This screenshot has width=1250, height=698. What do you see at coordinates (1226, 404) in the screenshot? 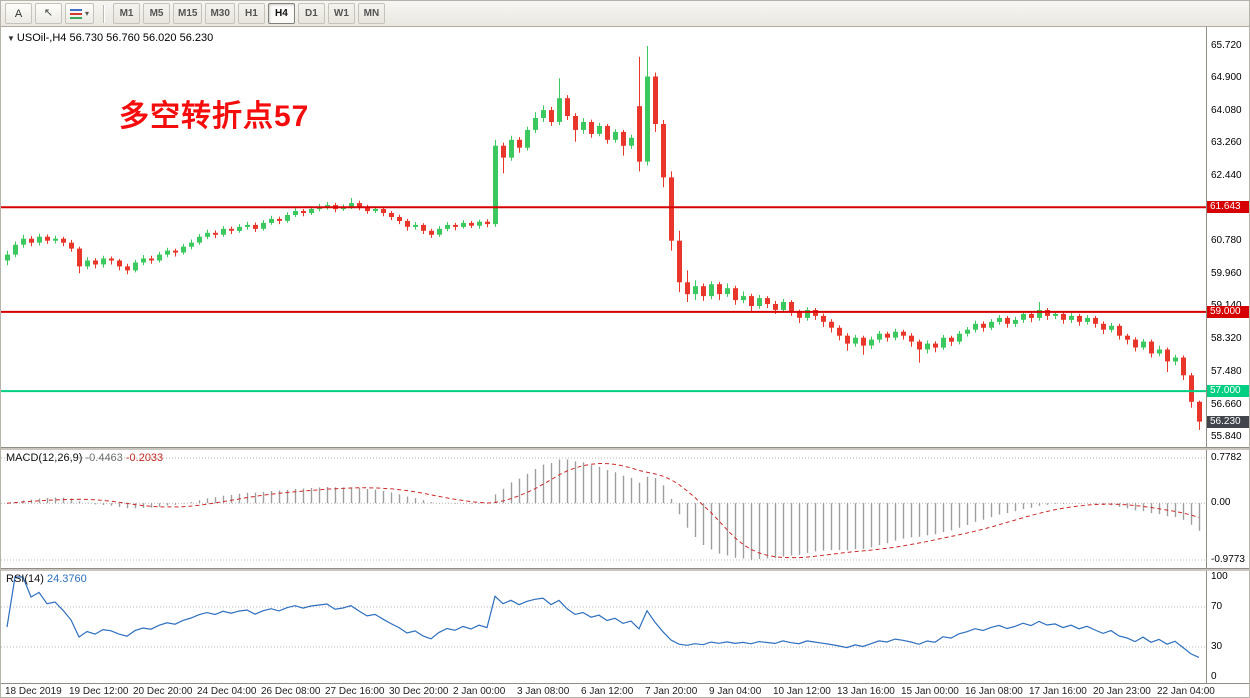
I see `price-axis-label: 56.660` at bounding box center [1226, 404].